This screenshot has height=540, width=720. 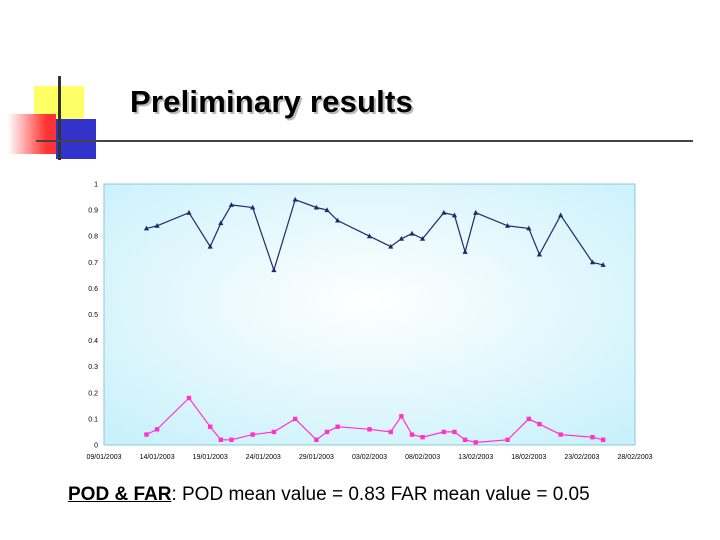 I want to click on x-tick-label: 28/02/2003, so click(x=634, y=457).